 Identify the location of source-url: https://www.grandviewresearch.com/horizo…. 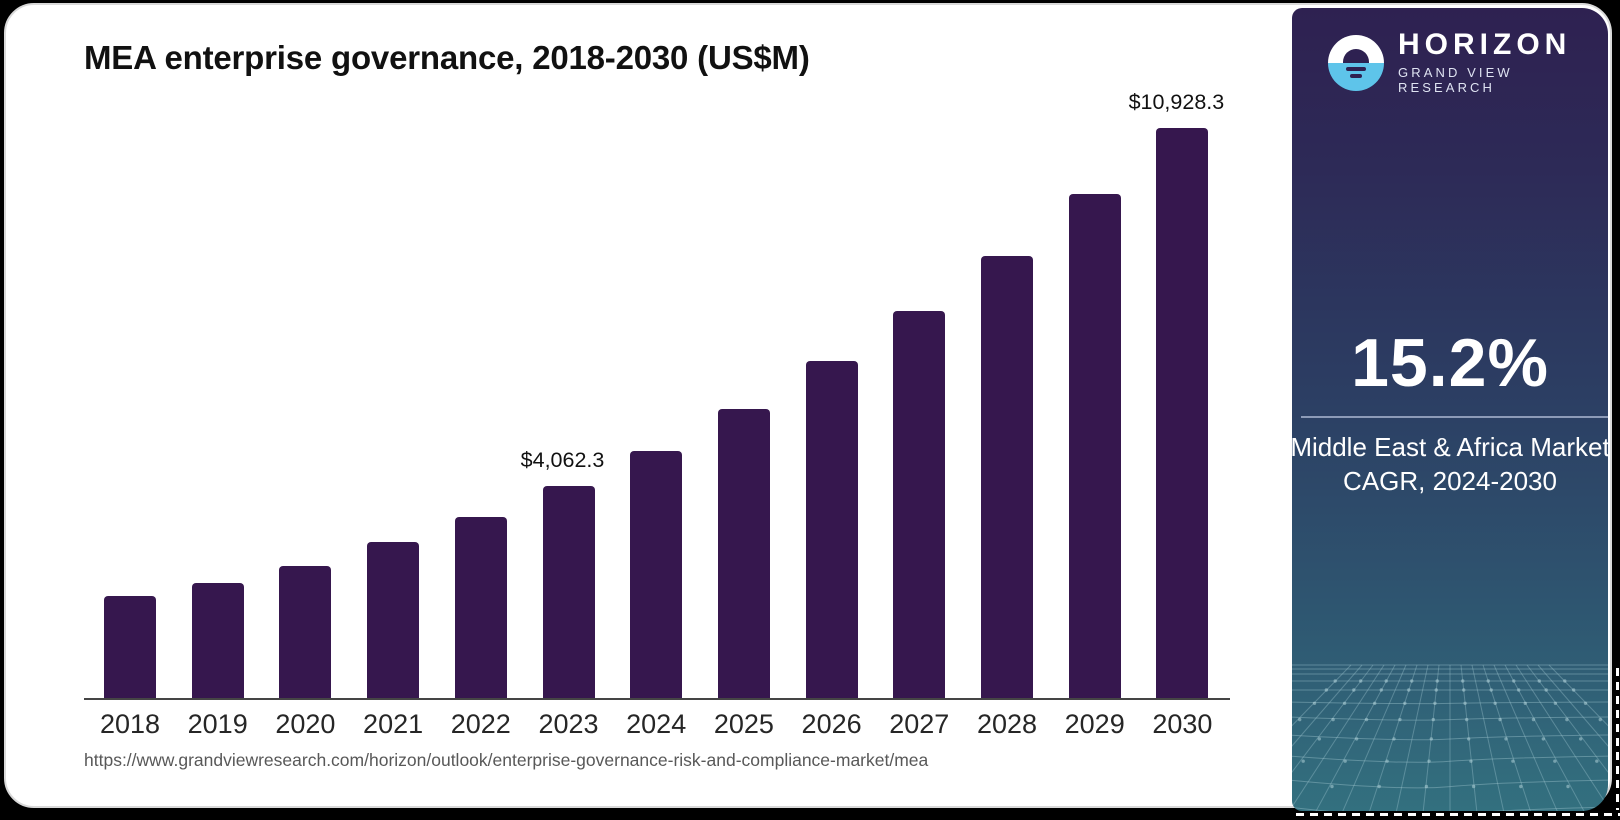
(506, 760).